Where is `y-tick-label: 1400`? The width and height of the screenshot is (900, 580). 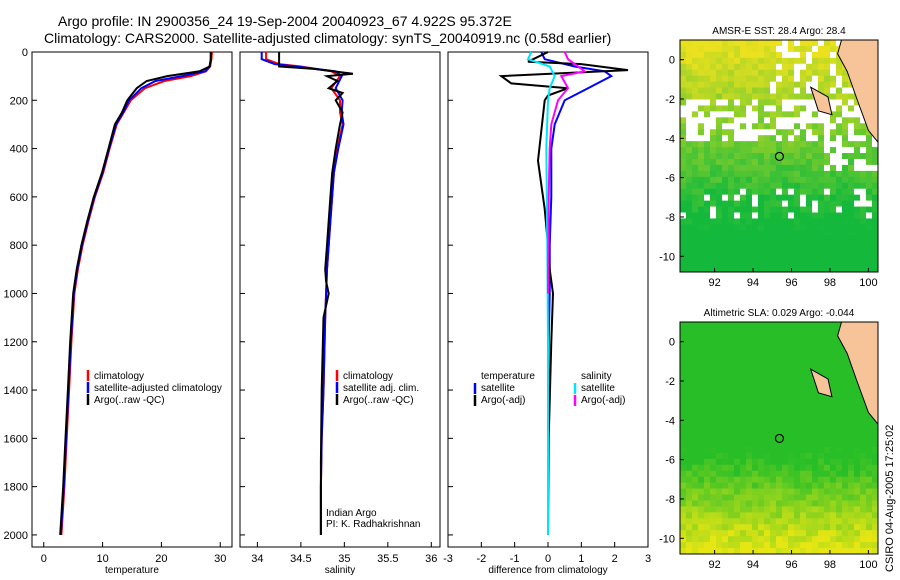 y-tick-label: 1400 is located at coordinates (16, 391).